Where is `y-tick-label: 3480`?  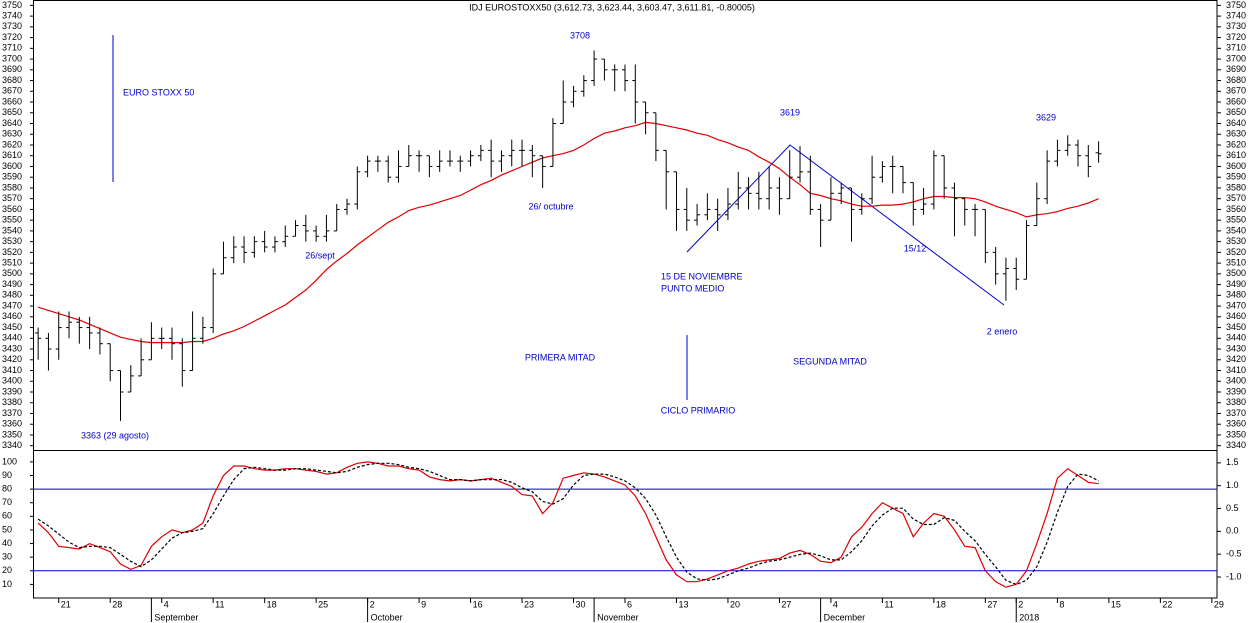 y-tick-label: 3480 is located at coordinates (1236, 295).